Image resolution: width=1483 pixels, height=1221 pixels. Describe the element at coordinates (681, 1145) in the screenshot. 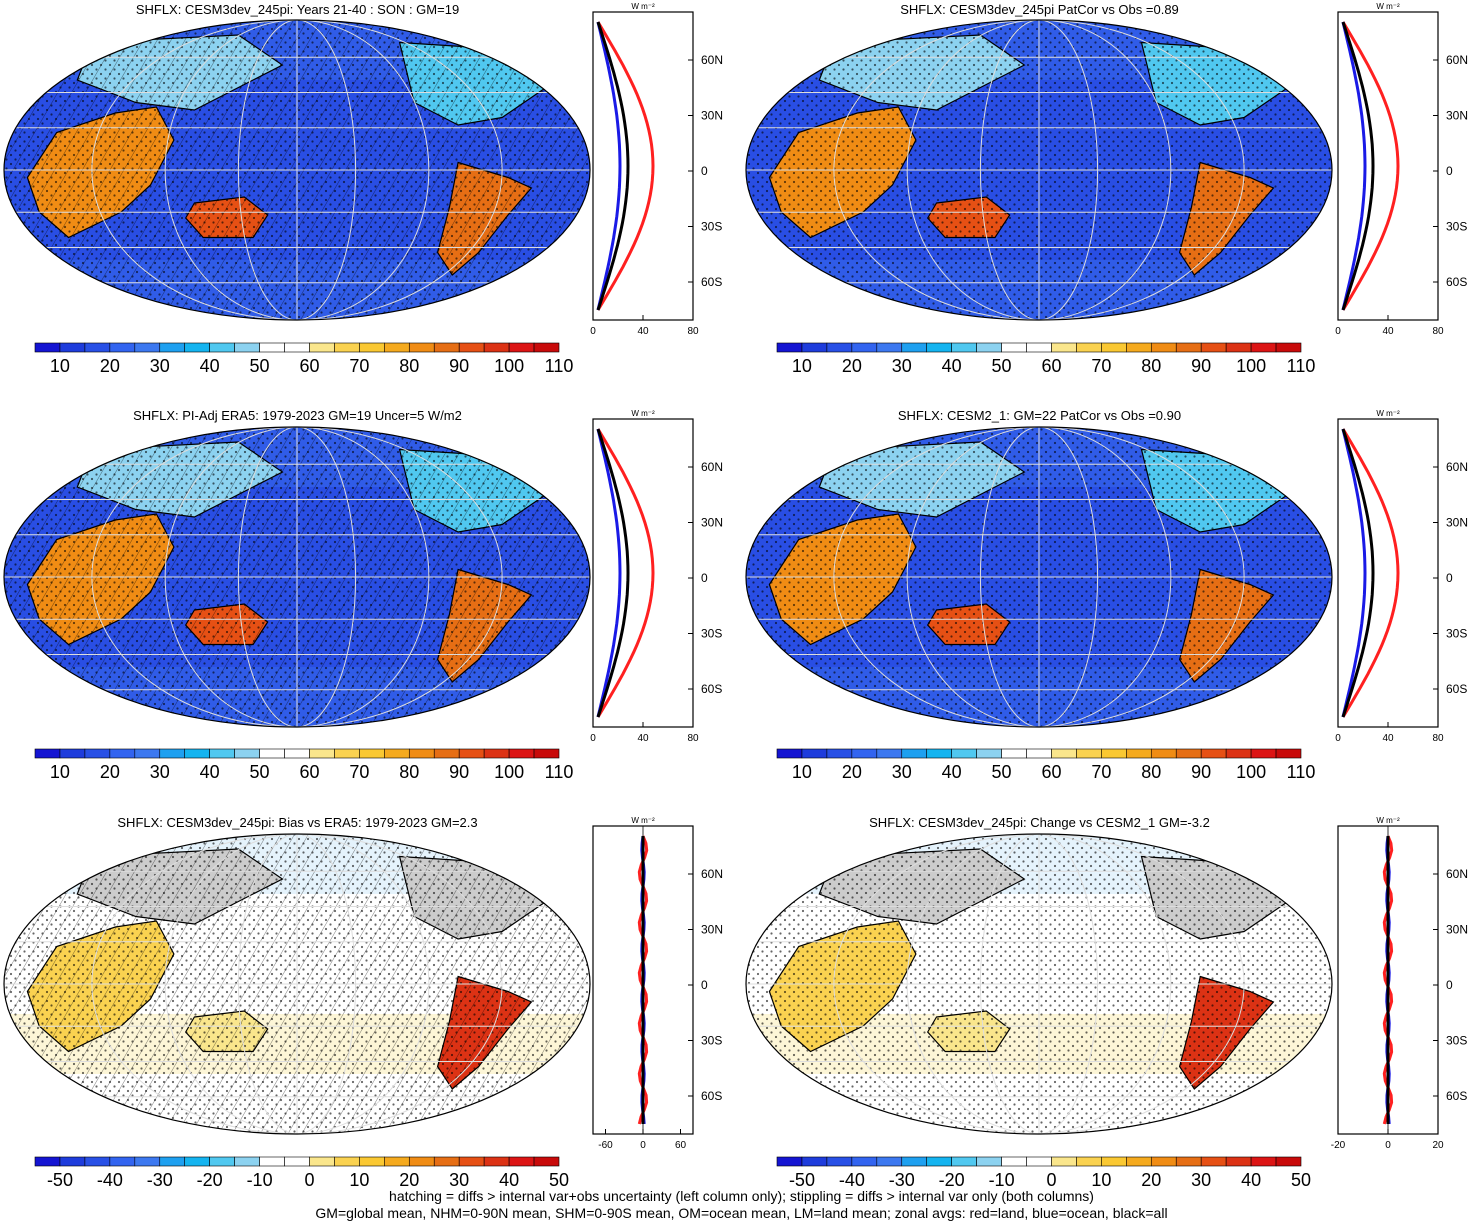

I see `zonal-xtick-label: 60` at that location.